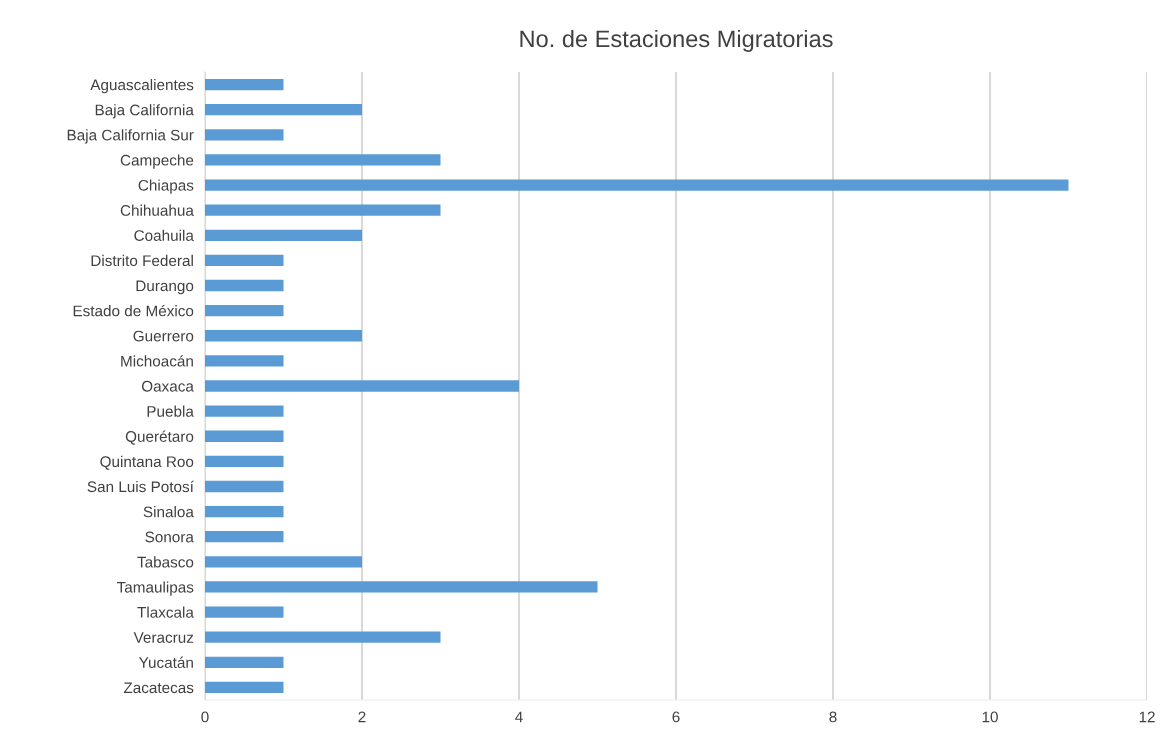  Describe the element at coordinates (169, 537) in the screenshot. I see `y-tick-label: Sonora` at that location.